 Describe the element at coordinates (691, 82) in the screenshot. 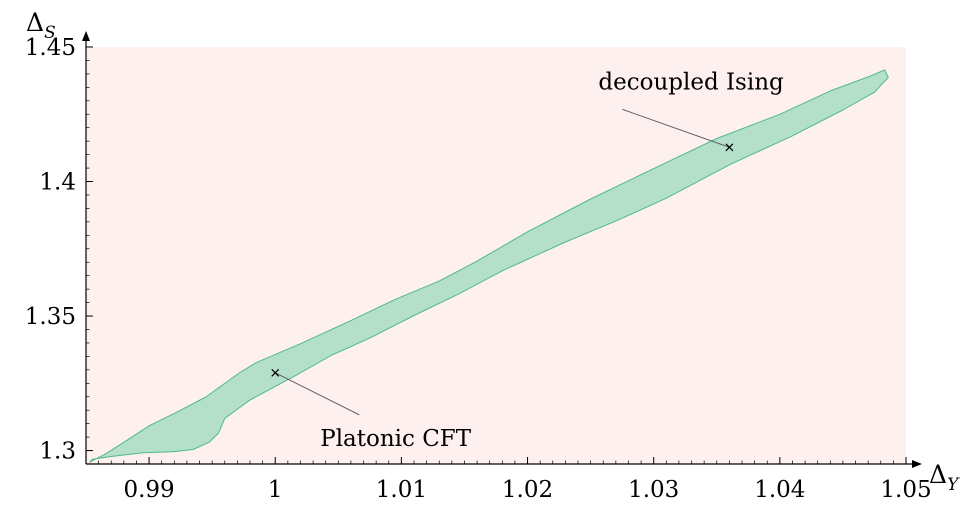

I see `annotation-label: decoupled Ising` at that location.